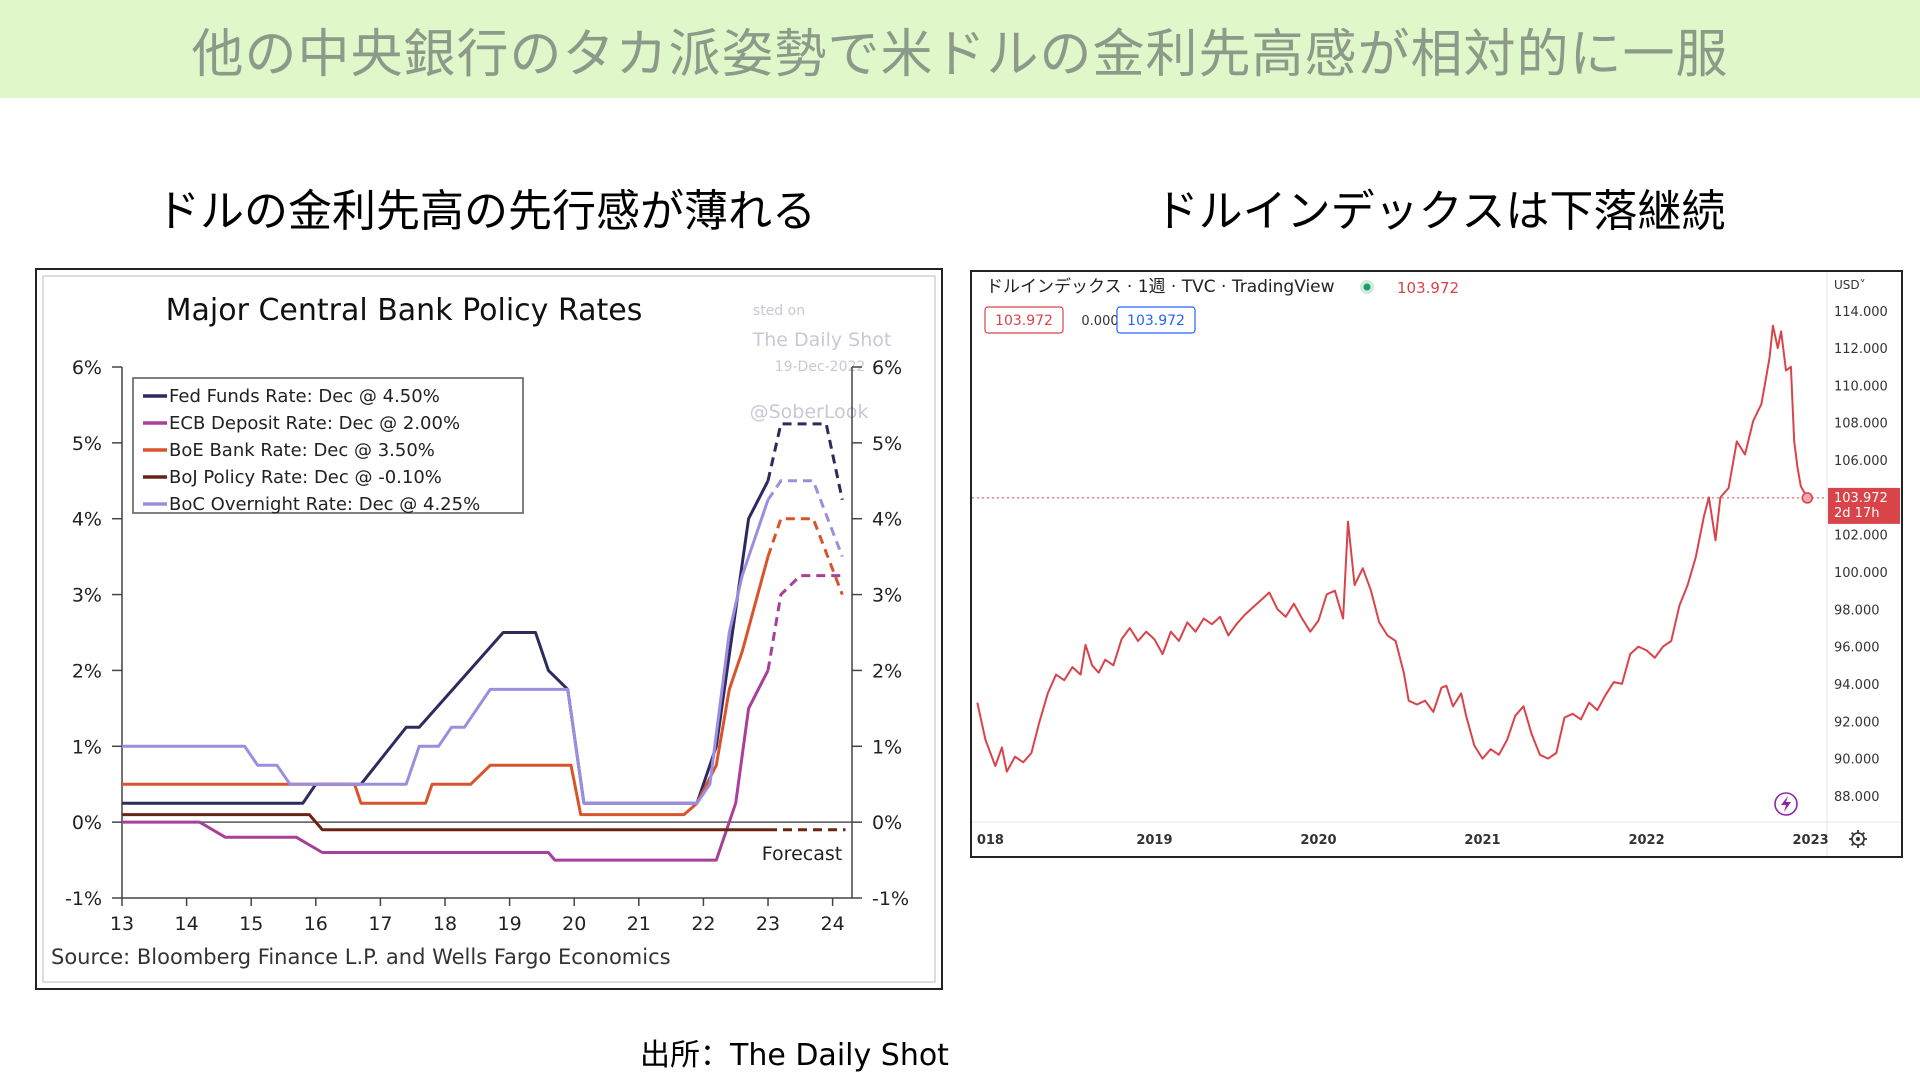  I want to click on legend-label: ECB Deposit Rate: Dec @ 2.00%, so click(314, 423).